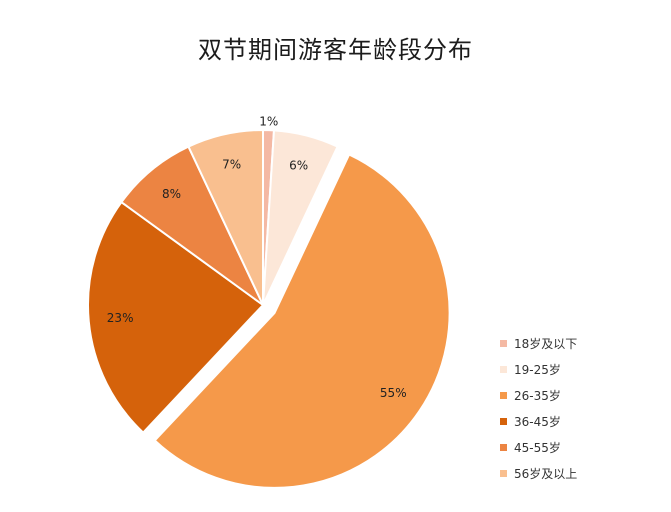 The image size is (671, 512). Describe the element at coordinates (580, 447) in the screenshot. I see `legend-item: 45-55岁` at that location.